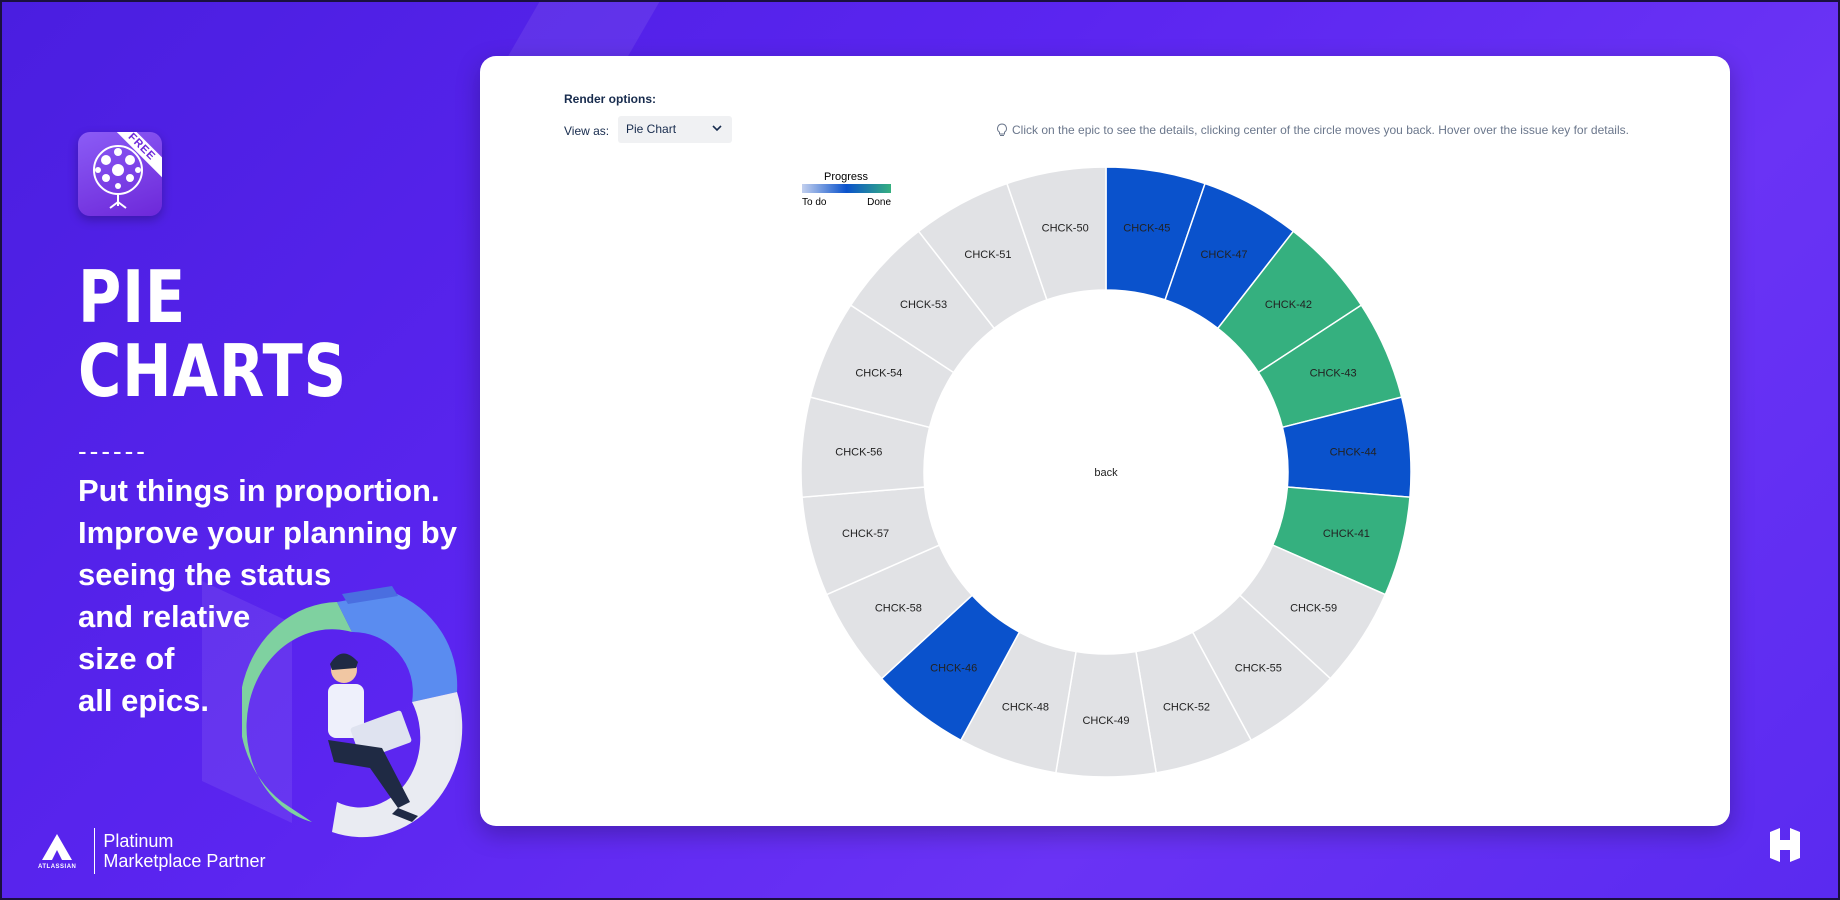 Image resolution: width=1840 pixels, height=900 pixels. I want to click on progress-legend: Progress To do Done, so click(846, 189).